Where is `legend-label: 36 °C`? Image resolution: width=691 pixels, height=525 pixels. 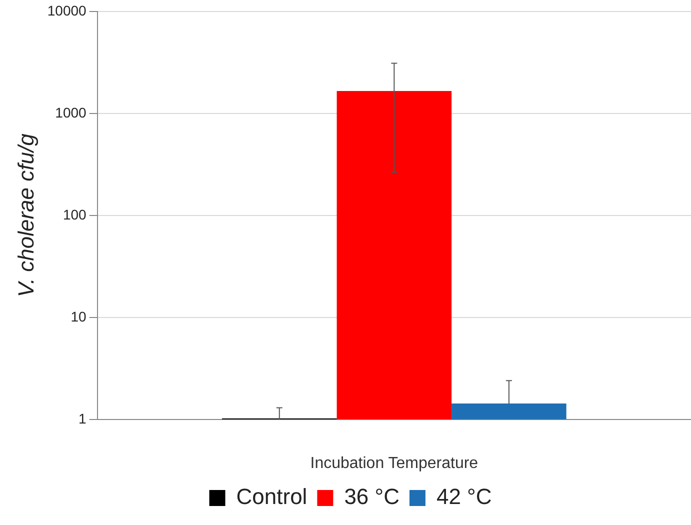
legend-label: 36 °C is located at coordinates (372, 497).